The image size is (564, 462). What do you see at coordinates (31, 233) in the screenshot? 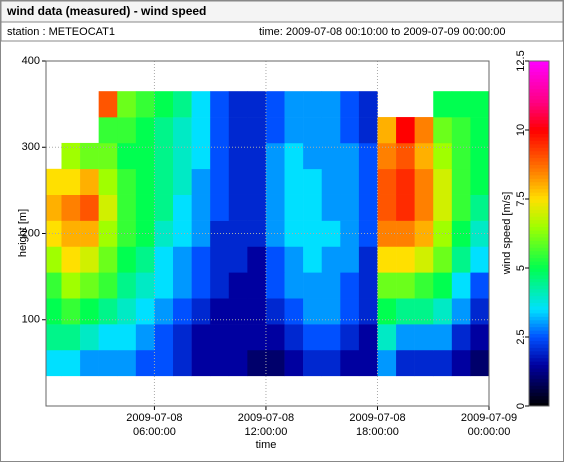
I see `y-tick-label: 200` at bounding box center [31, 233].